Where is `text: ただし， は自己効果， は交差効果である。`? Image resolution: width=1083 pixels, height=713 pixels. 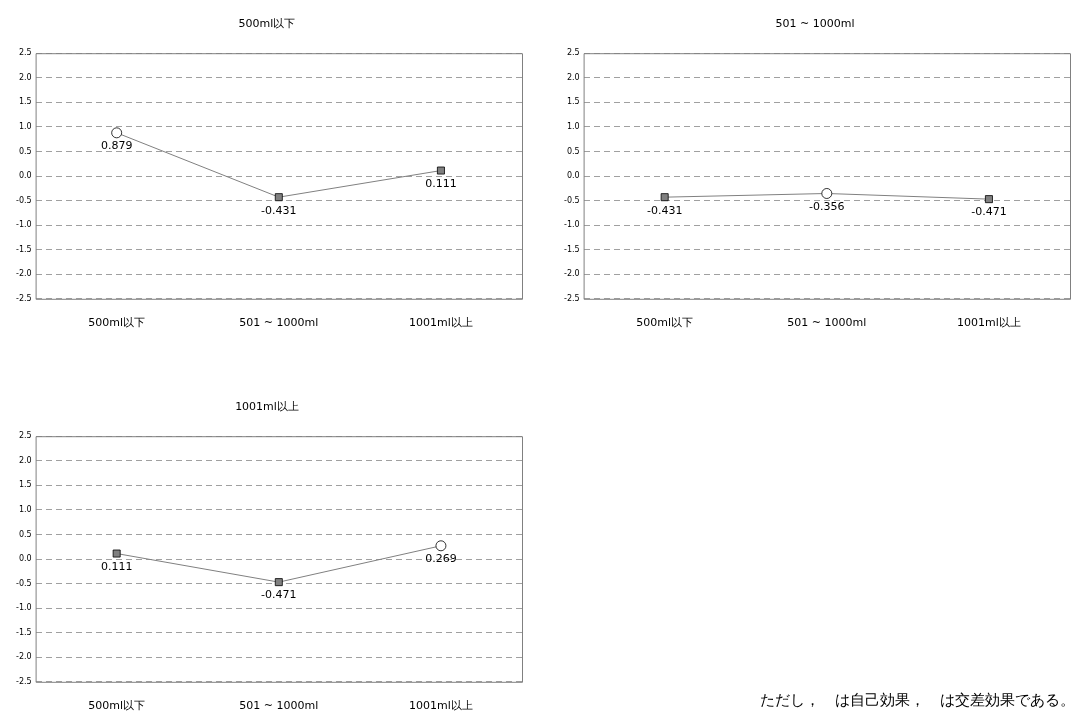
text: ただし， は自己効果， は交差効果である。 is located at coordinates (917, 700).